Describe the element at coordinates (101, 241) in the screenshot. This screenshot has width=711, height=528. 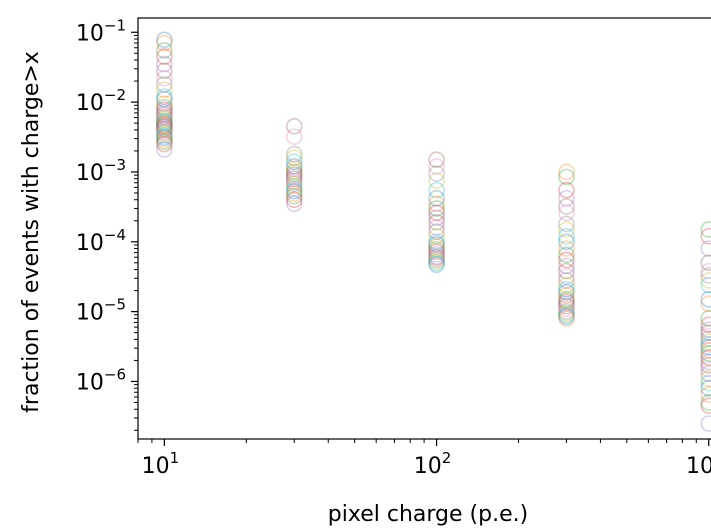
I see `y-tick-label: 10⁻⁴` at that location.